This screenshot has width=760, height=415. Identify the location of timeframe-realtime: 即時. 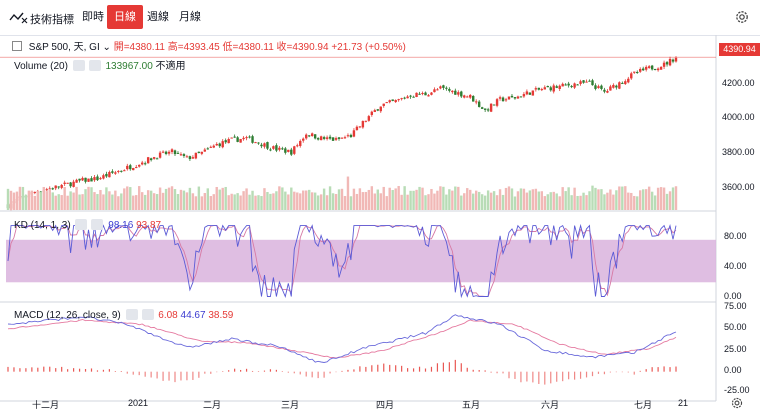
(93, 17).